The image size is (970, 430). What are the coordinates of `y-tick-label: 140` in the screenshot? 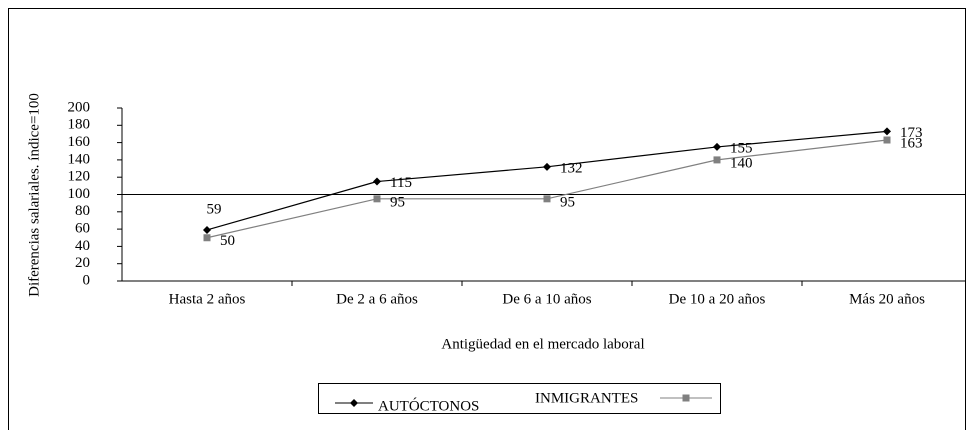 It's located at (79, 159).